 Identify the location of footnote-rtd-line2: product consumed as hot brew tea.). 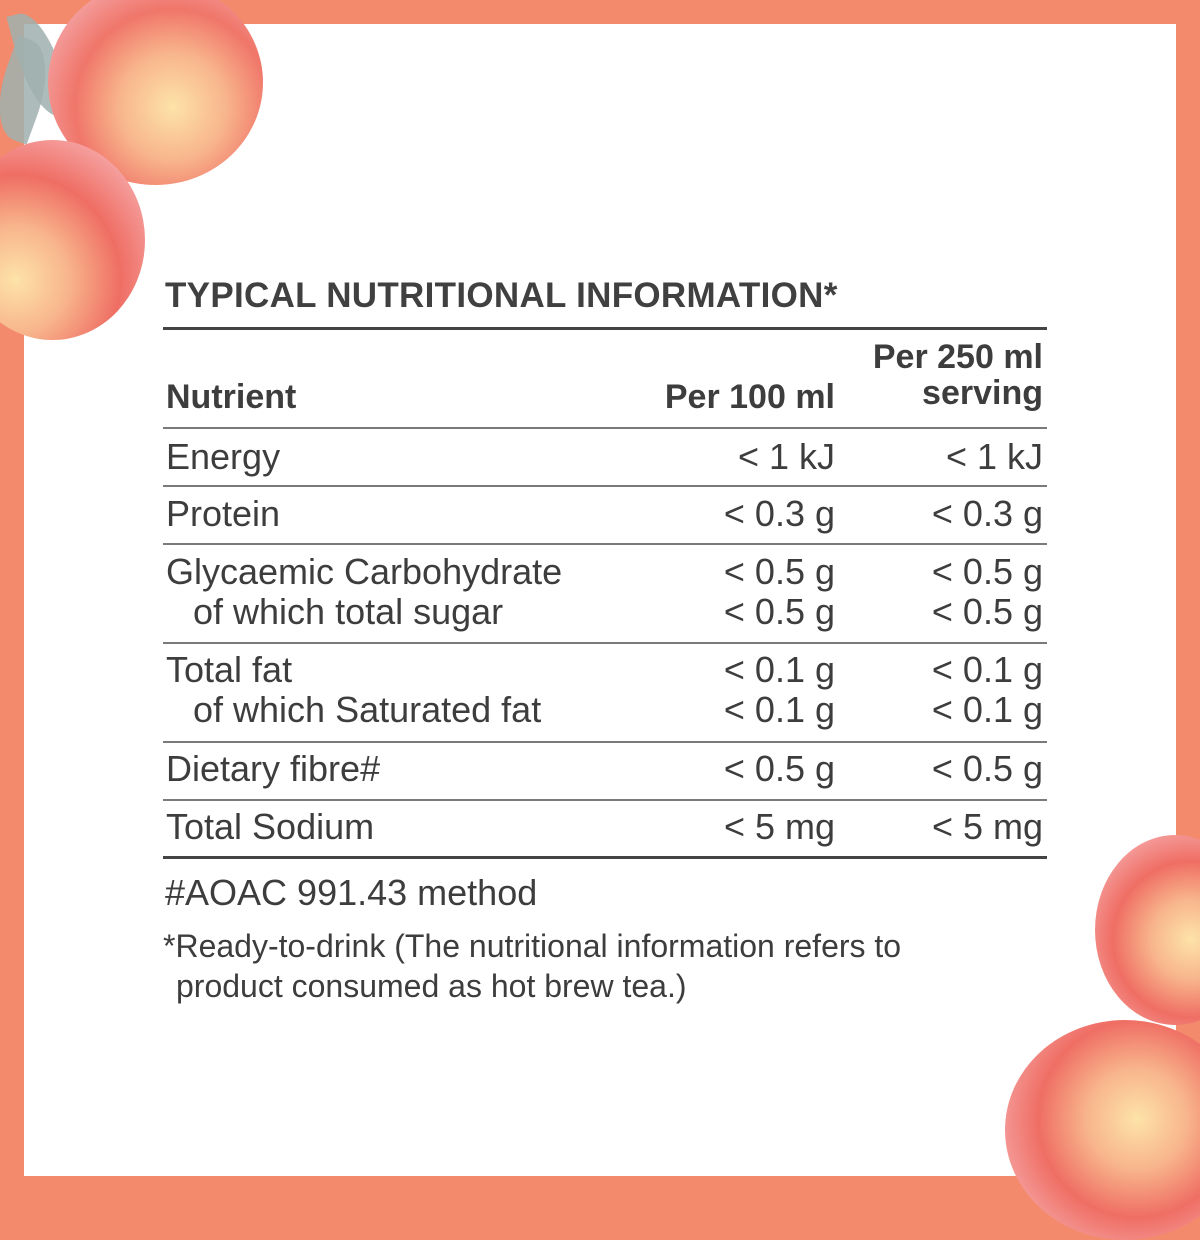
(431, 986).